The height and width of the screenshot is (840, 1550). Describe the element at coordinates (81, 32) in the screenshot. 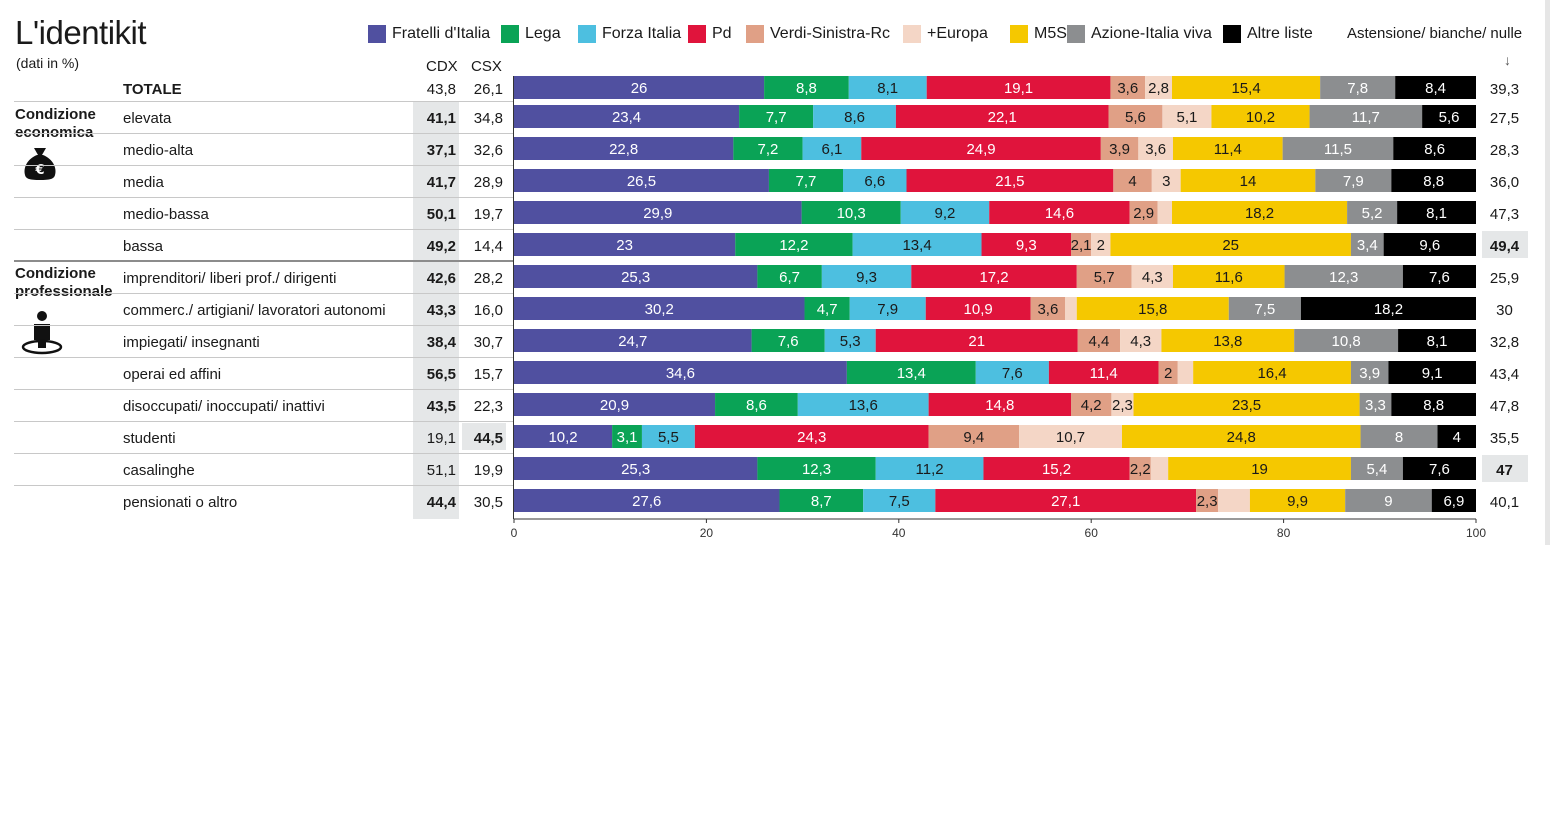

I see `page-title: L'identikit` at that location.